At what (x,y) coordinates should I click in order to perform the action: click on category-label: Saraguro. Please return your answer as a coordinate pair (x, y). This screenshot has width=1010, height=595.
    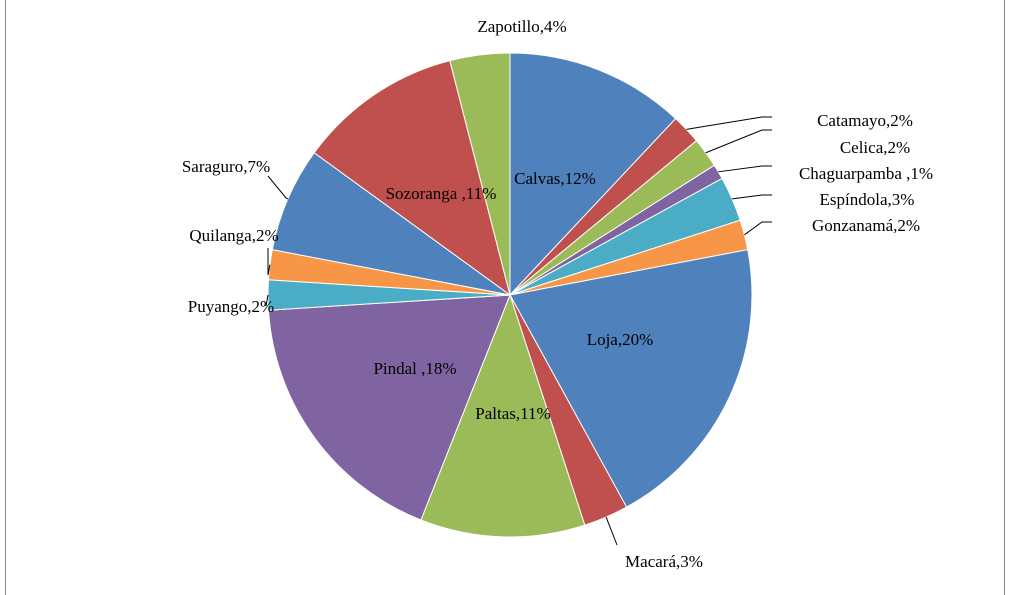
    Looking at the image, I should click on (212, 166).